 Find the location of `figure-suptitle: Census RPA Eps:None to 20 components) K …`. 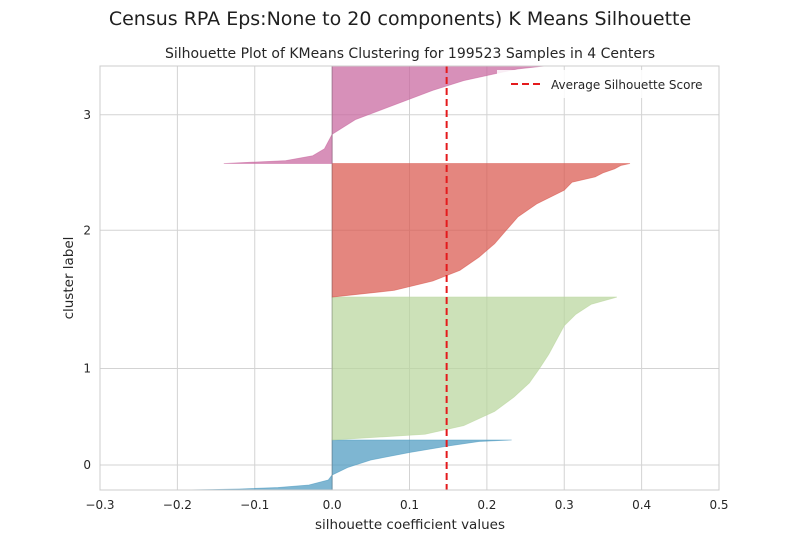

figure-suptitle: Census RPA Eps:None to 20 components) K … is located at coordinates (400, 19).